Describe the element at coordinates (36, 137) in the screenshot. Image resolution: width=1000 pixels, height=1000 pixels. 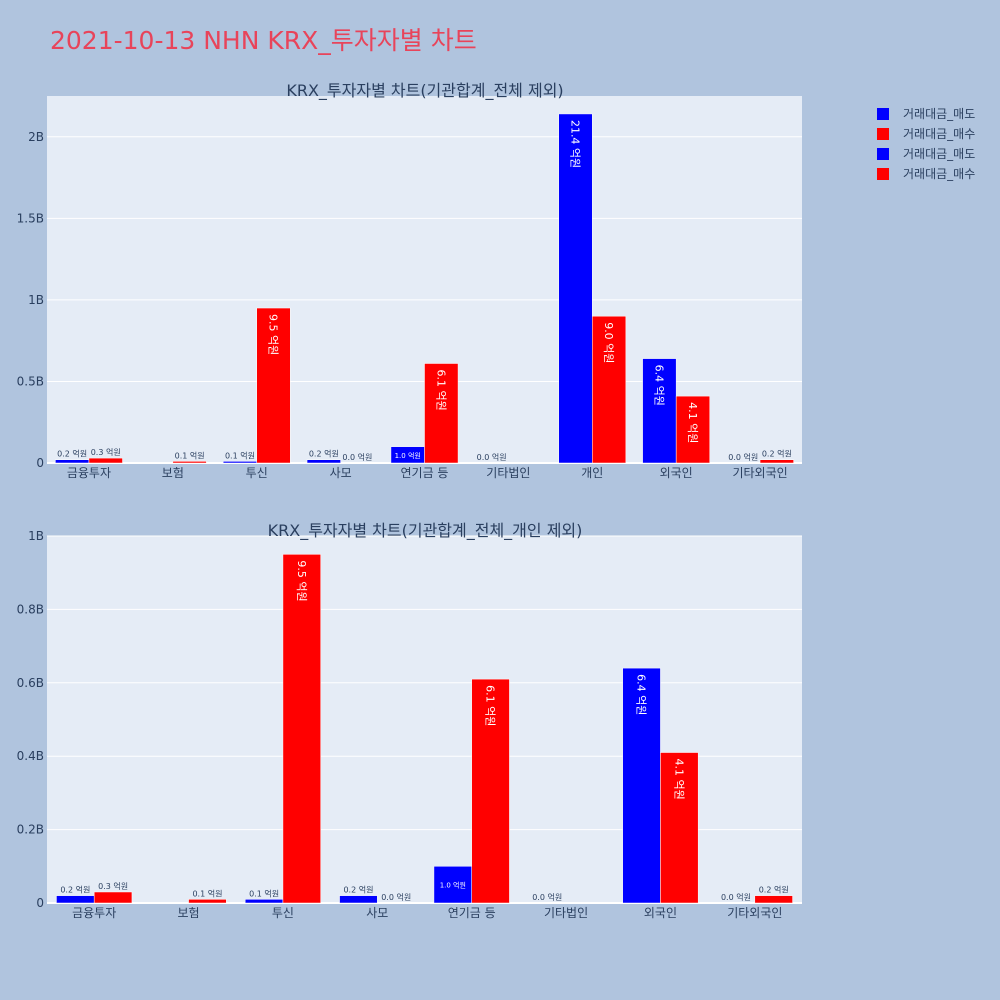
I see `y-tick-label: 2B` at that location.